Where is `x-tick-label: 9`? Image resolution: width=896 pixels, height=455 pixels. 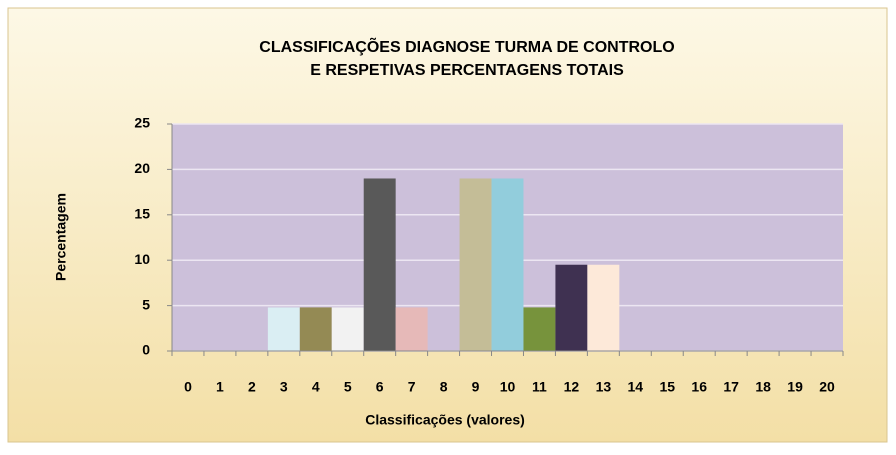
x-tick-label: 9 is located at coordinates (476, 387).